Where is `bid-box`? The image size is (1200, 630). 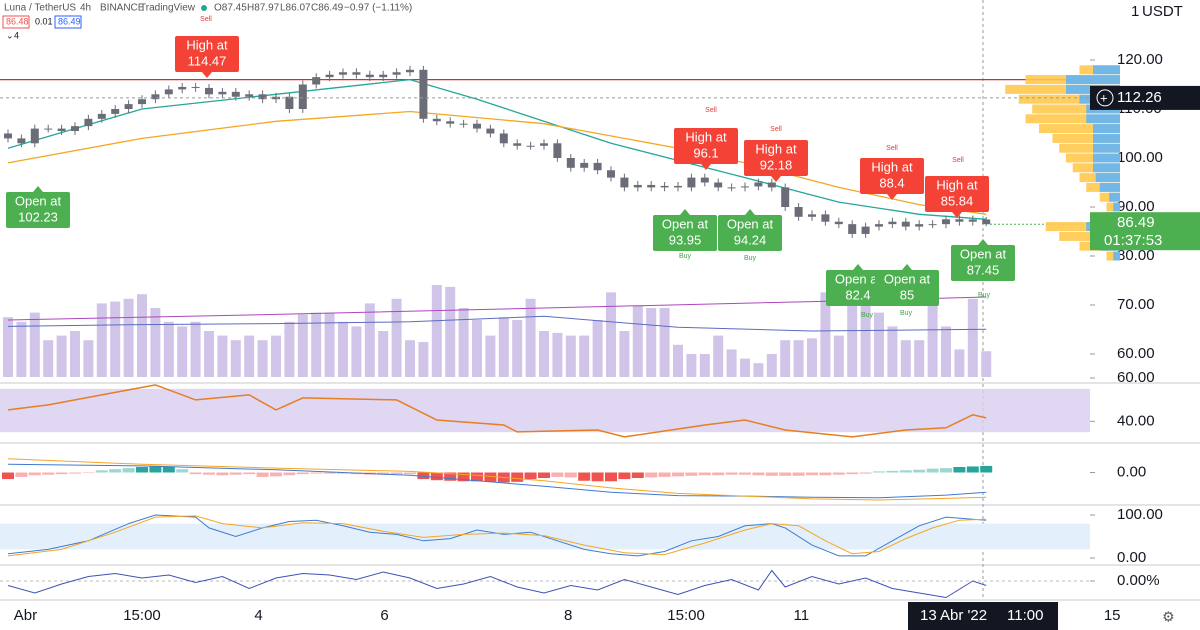
bid-box is located at coordinates (16, 22).